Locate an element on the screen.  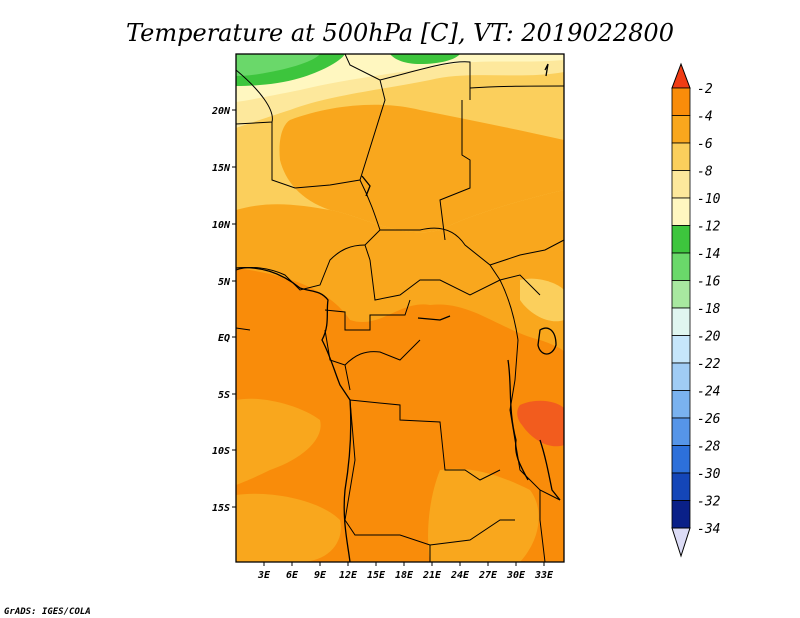
lat-label: EQ is located at coordinates (224, 338).